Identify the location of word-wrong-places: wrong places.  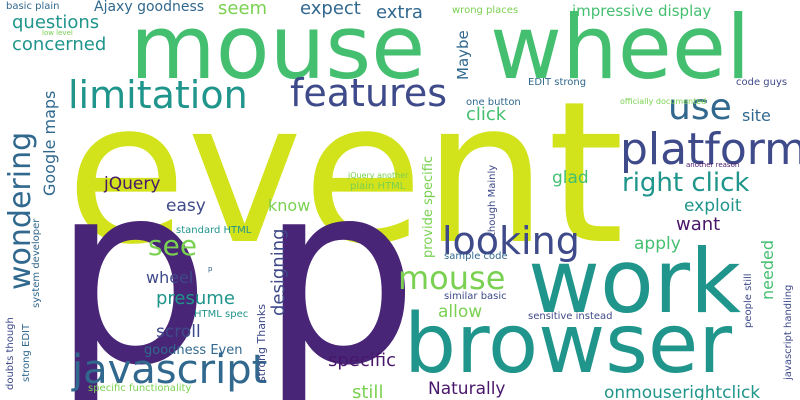
(485, 10).